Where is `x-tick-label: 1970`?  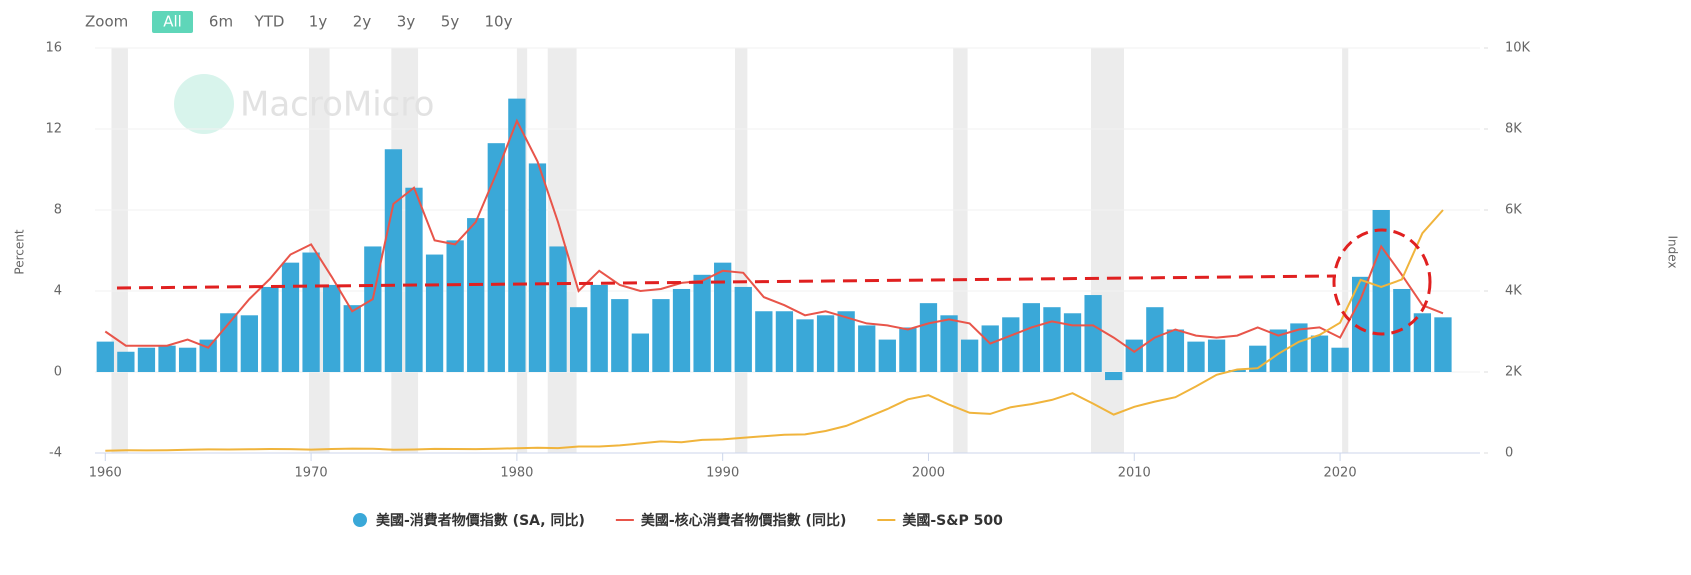
x-tick-label: 1970 is located at coordinates (311, 473).